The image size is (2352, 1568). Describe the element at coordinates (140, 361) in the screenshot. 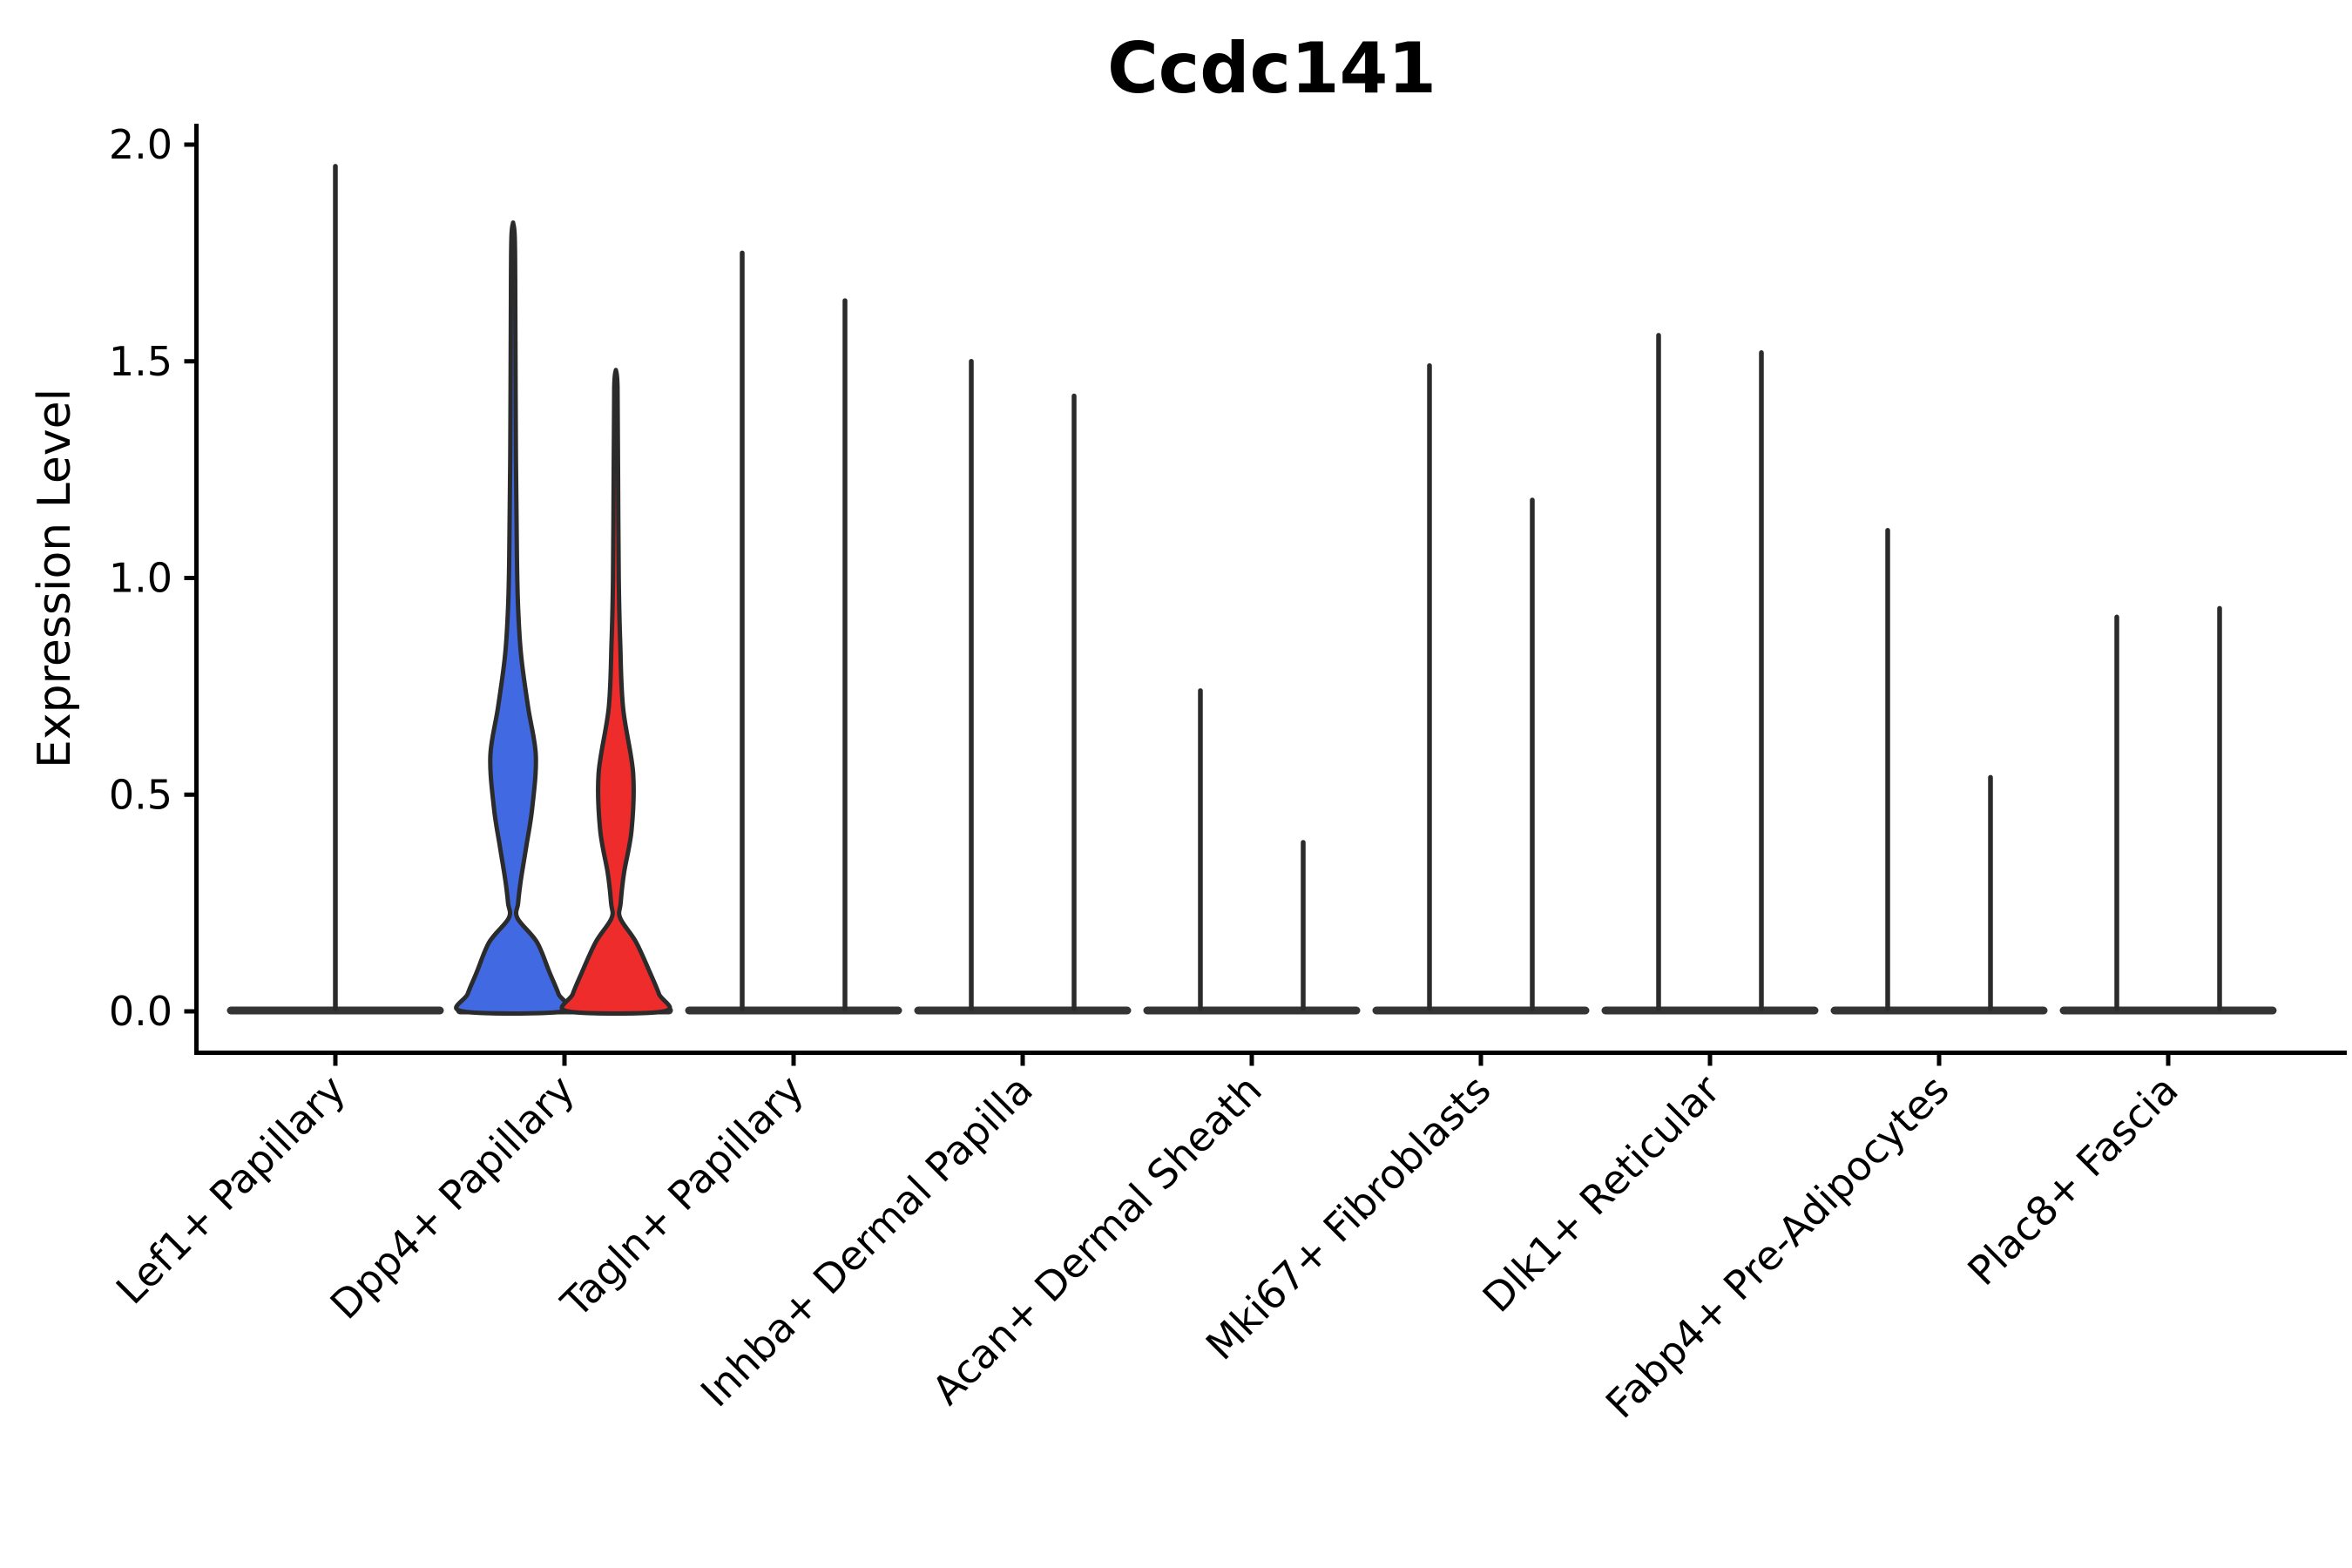

I see `y-tick-label: 1.5` at that location.